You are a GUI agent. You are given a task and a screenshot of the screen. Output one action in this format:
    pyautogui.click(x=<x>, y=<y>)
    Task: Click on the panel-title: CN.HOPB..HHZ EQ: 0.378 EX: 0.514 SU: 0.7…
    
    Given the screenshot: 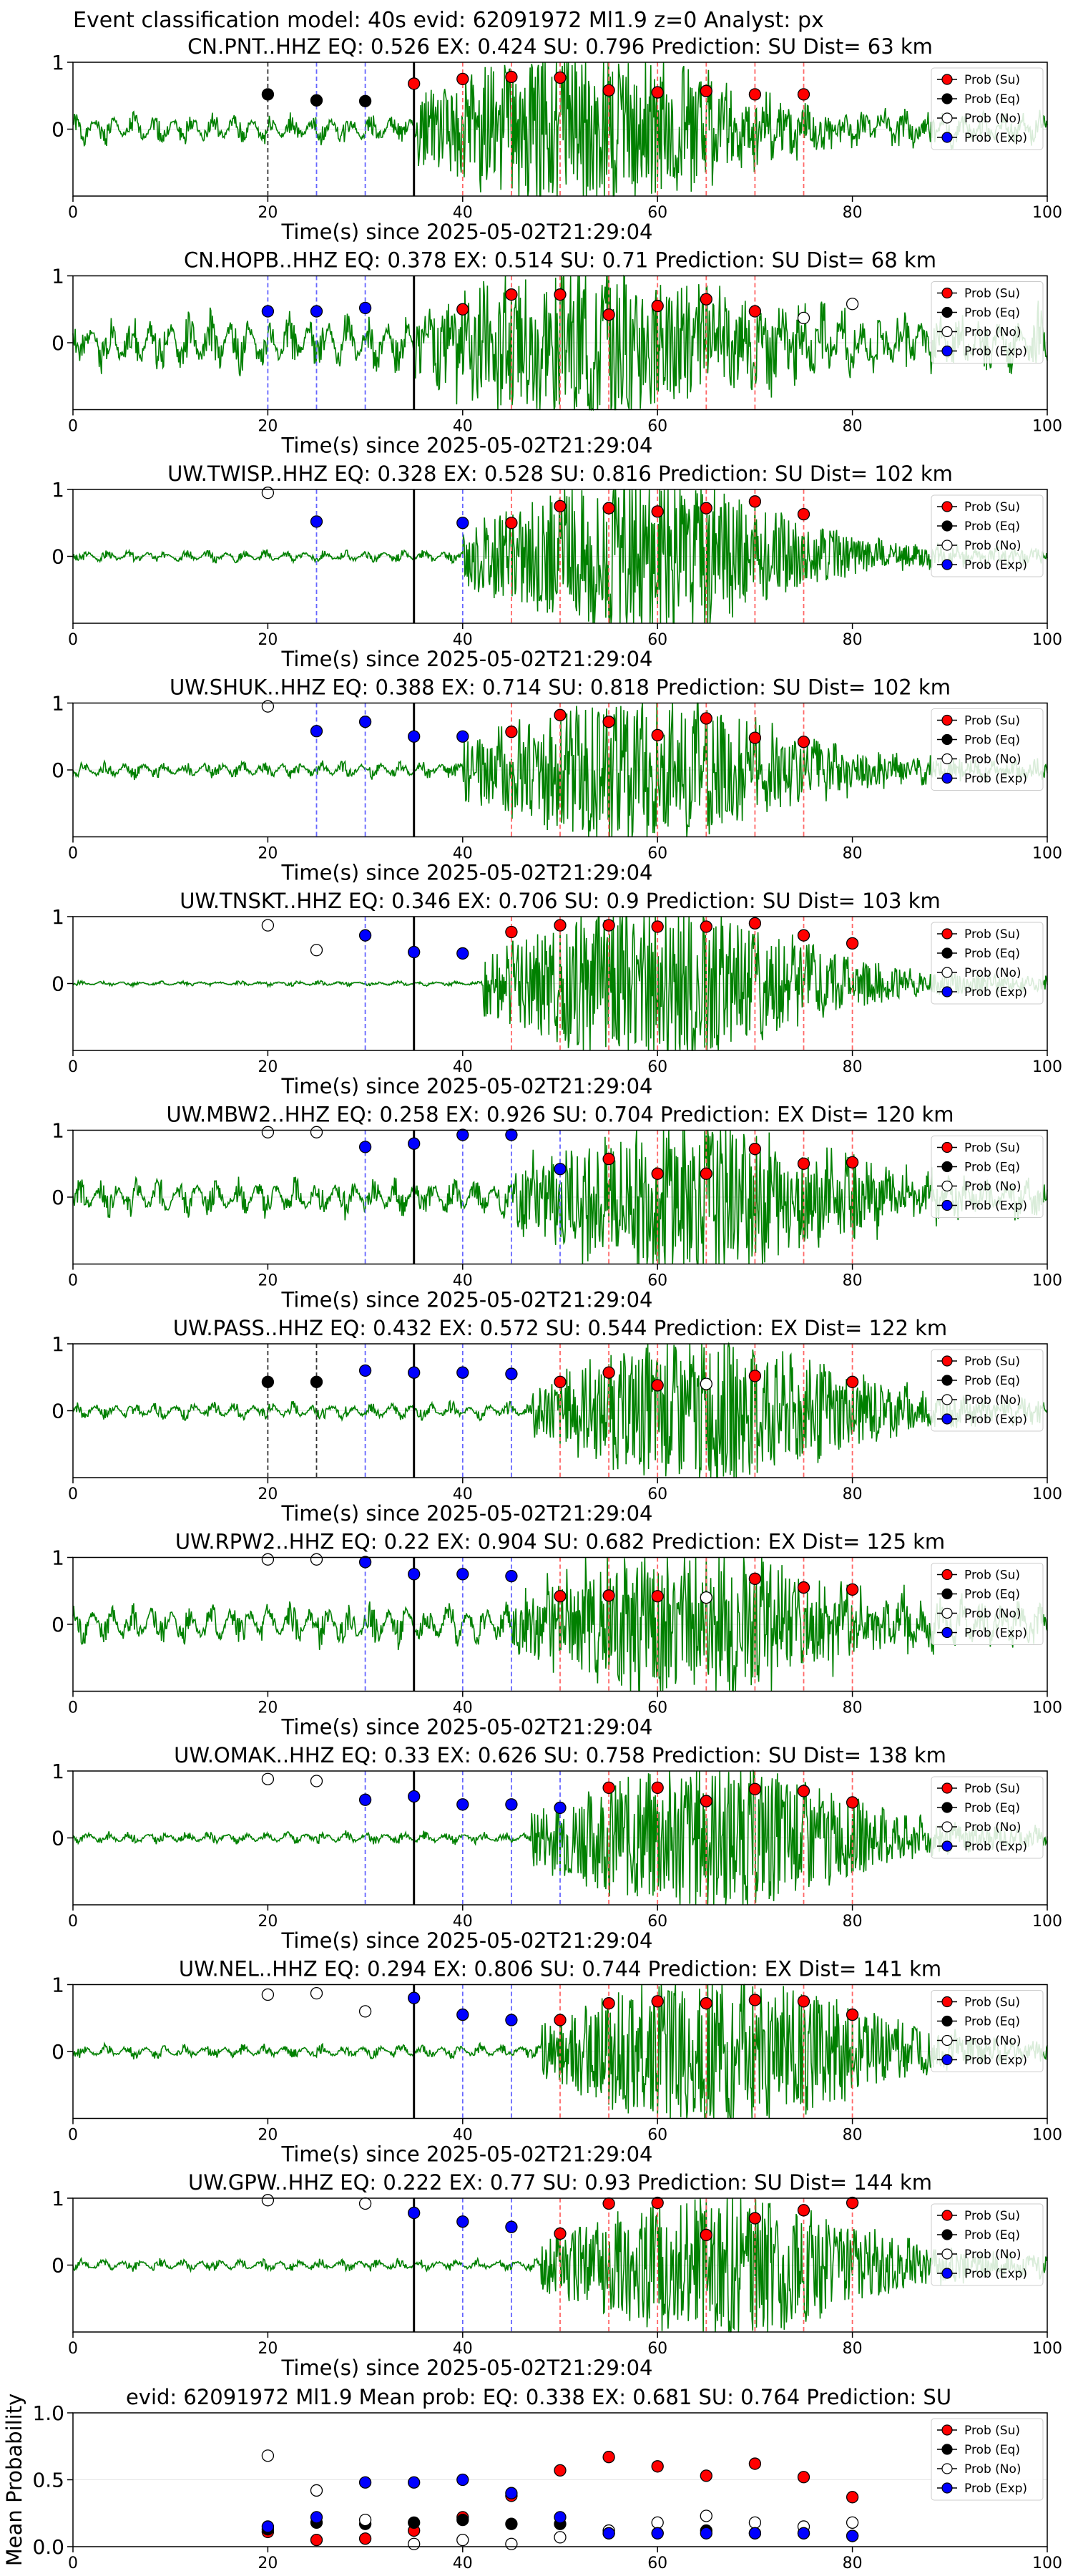 What is the action you would take?
    pyautogui.click(x=560, y=260)
    